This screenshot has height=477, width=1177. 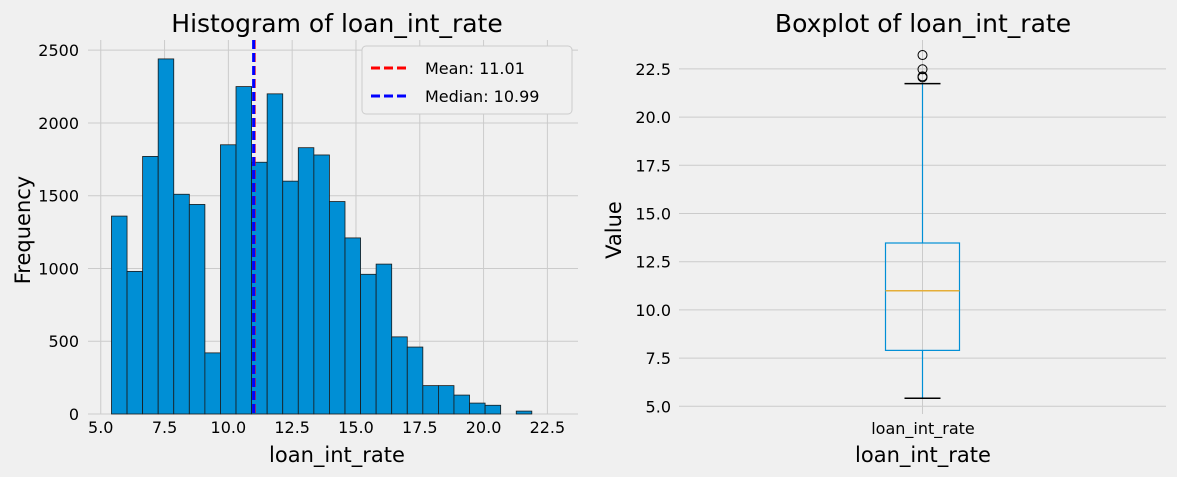 What do you see at coordinates (548, 427) in the screenshot?
I see `histogram-x-tick-label: 22.5` at bounding box center [548, 427].